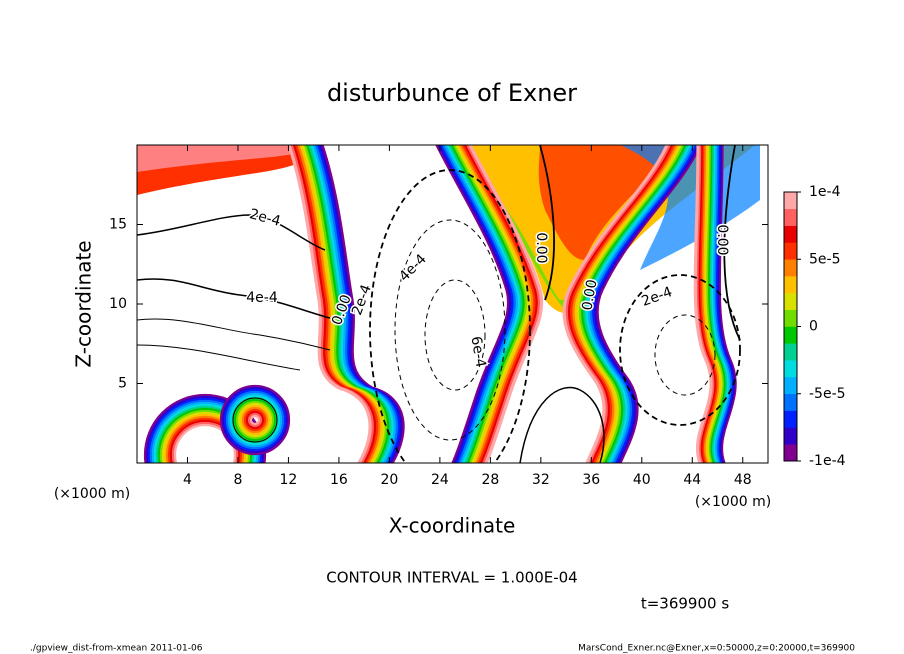  Describe the element at coordinates (237, 480) in the screenshot. I see `x-tick-label: 8` at that location.